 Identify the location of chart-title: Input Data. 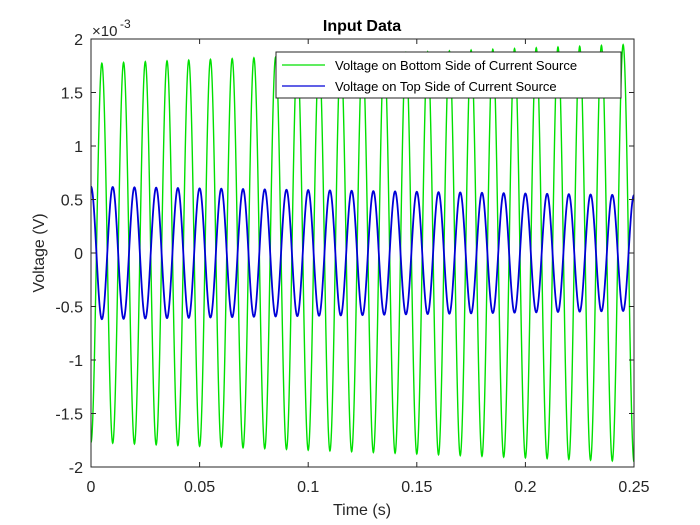
(362, 26).